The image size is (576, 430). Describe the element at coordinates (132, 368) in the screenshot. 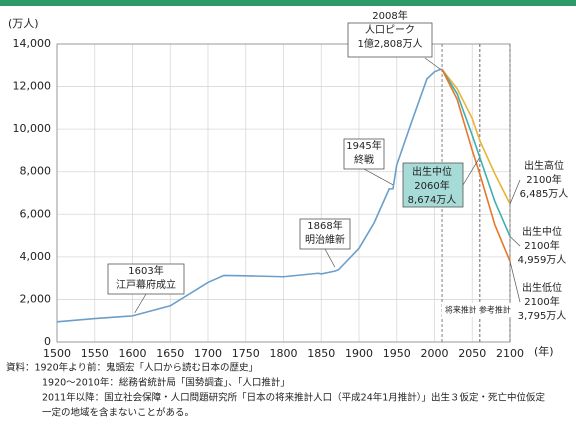

I see `source-note: 資料：1920年より前：鬼頭宏「人口から読む日本の歴史」` at that location.